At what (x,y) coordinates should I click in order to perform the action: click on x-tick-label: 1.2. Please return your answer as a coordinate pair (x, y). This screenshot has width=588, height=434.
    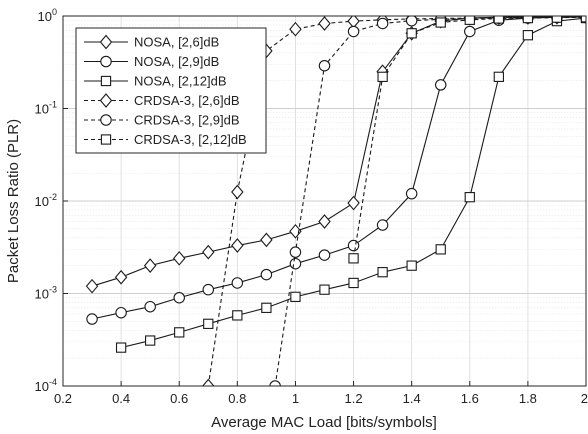
    Looking at the image, I should click on (354, 398).